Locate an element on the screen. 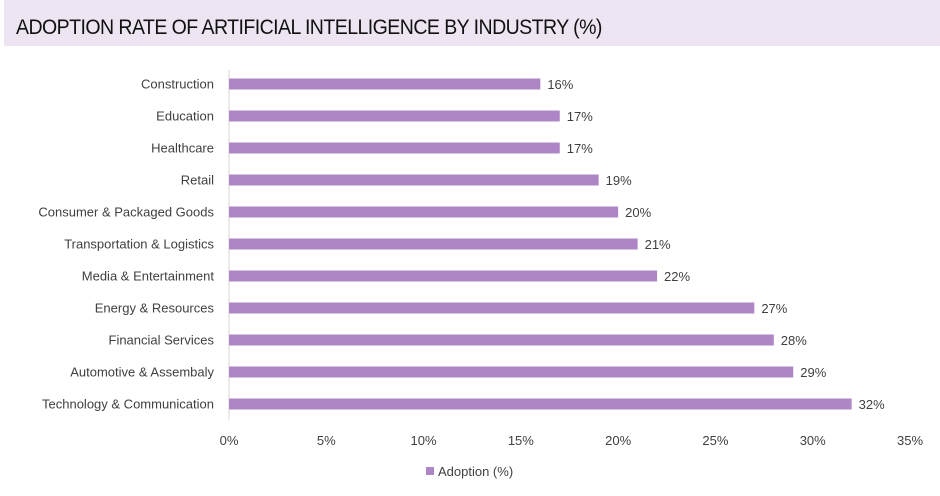 This screenshot has height=496, width=940. category-label: Construction is located at coordinates (177, 84).